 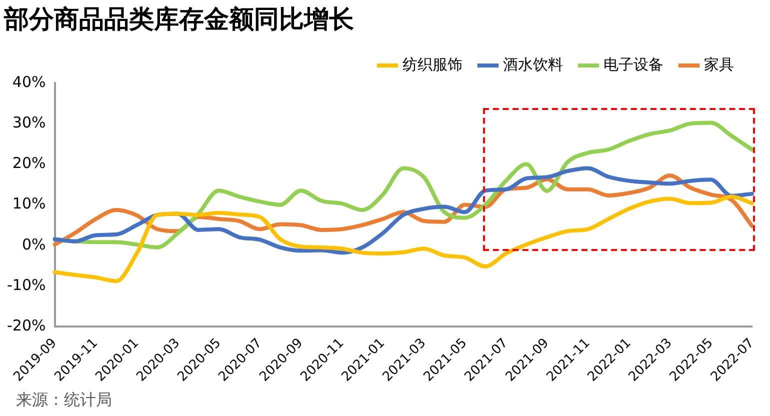 I want to click on legend-label: 家具, so click(x=719, y=64).